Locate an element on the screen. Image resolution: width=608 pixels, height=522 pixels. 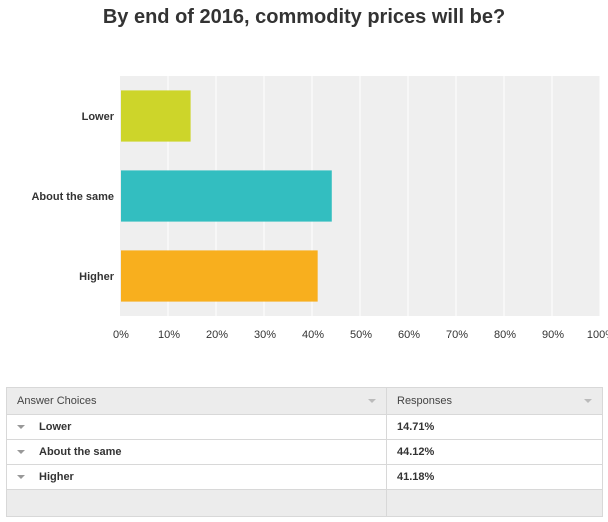
category-label: Lower is located at coordinates (98, 117).